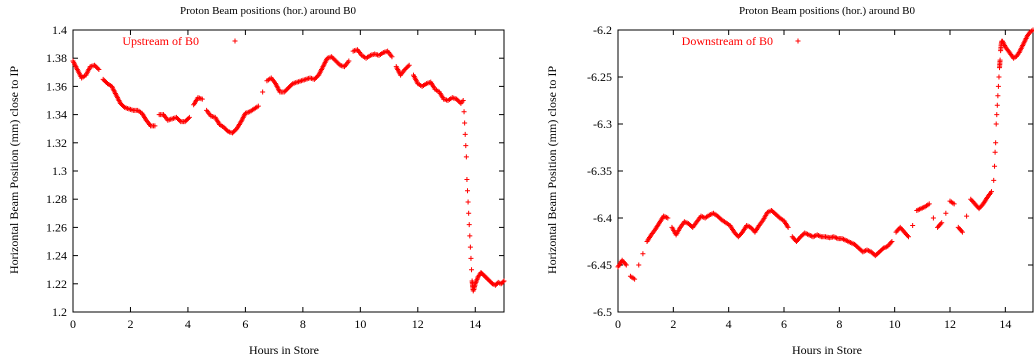  I want to click on y-tick-label: -6.5, so click(602, 312).